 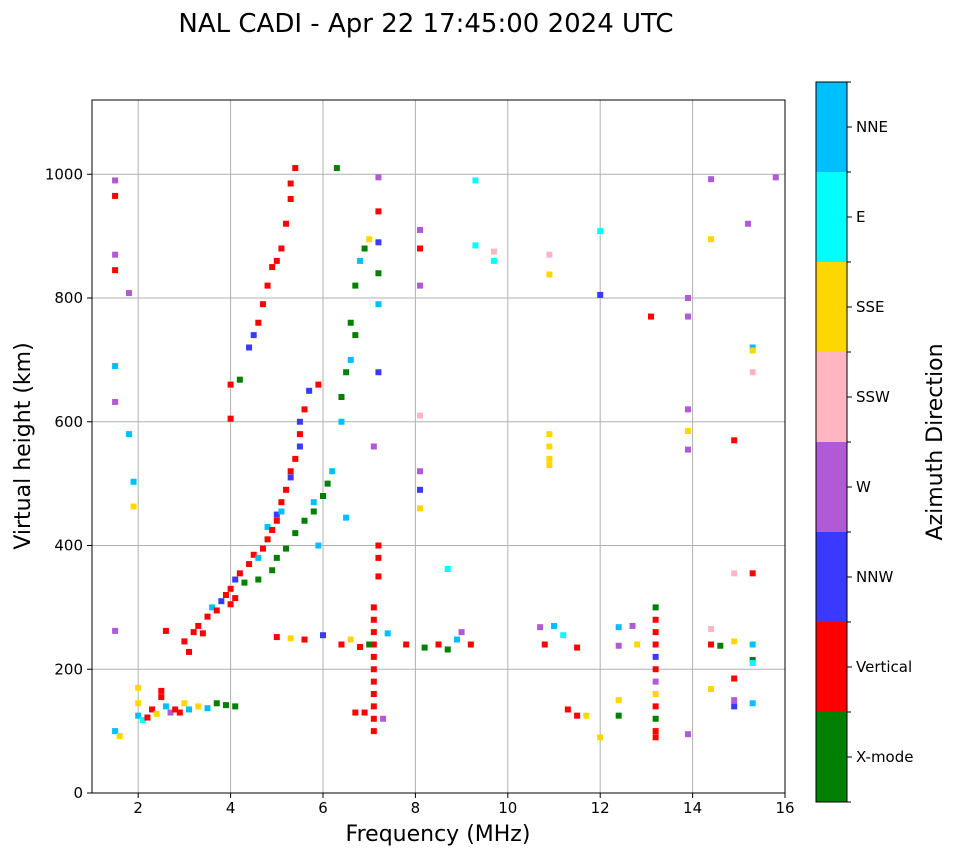 What do you see at coordinates (464, 805) in the screenshot?
I see `x-axis: 2 4 6 8 10 12 14 16` at bounding box center [464, 805].